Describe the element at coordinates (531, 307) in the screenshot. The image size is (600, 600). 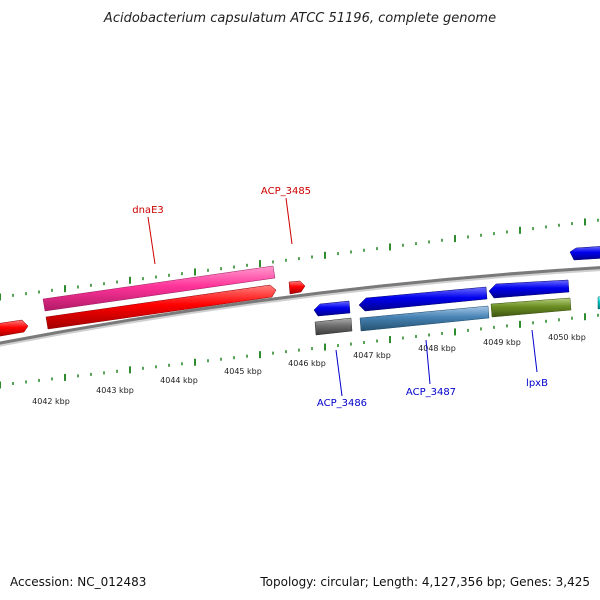
I see `gene-lpxB-feature` at that location.